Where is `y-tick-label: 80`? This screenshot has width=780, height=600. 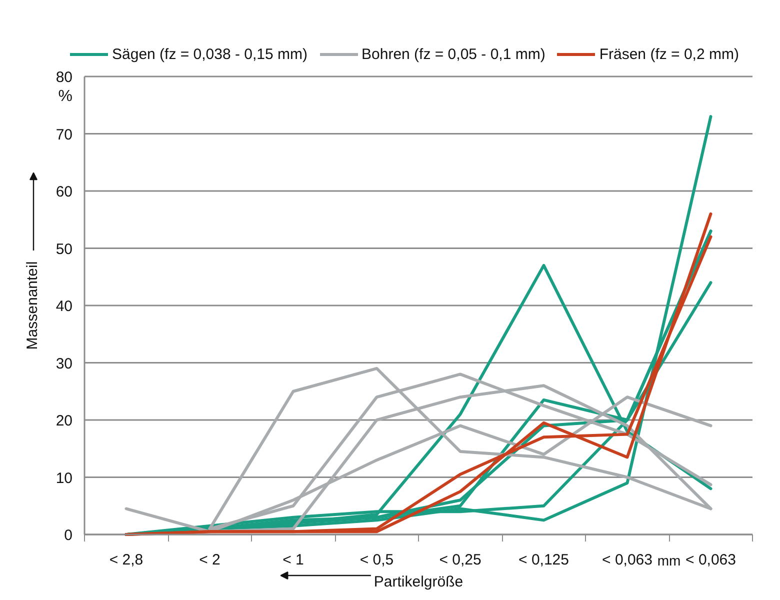 y-tick-label: 80 is located at coordinates (64, 77).